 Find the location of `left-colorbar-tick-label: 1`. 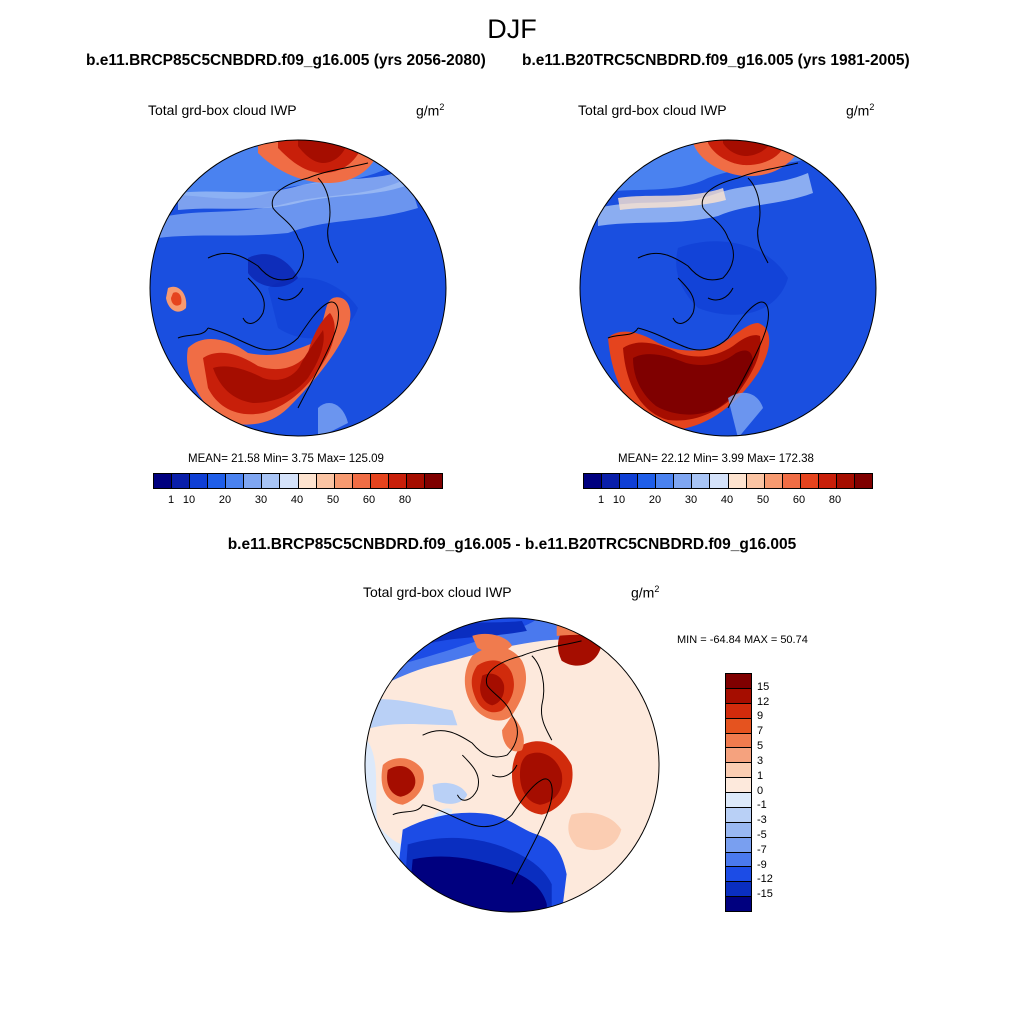

left-colorbar-tick-label: 1 is located at coordinates (171, 500).